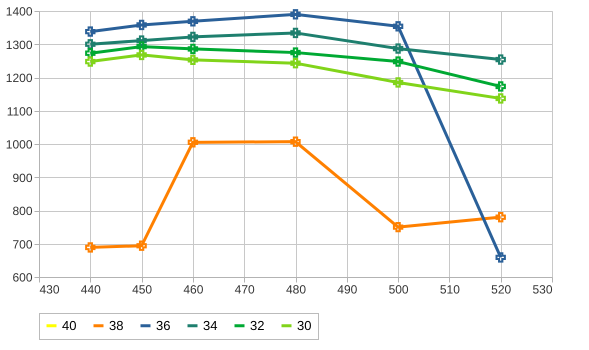 Image resolution: width=589 pixels, height=350 pixels. I want to click on y-tick-label: 1400, so click(19, 11).